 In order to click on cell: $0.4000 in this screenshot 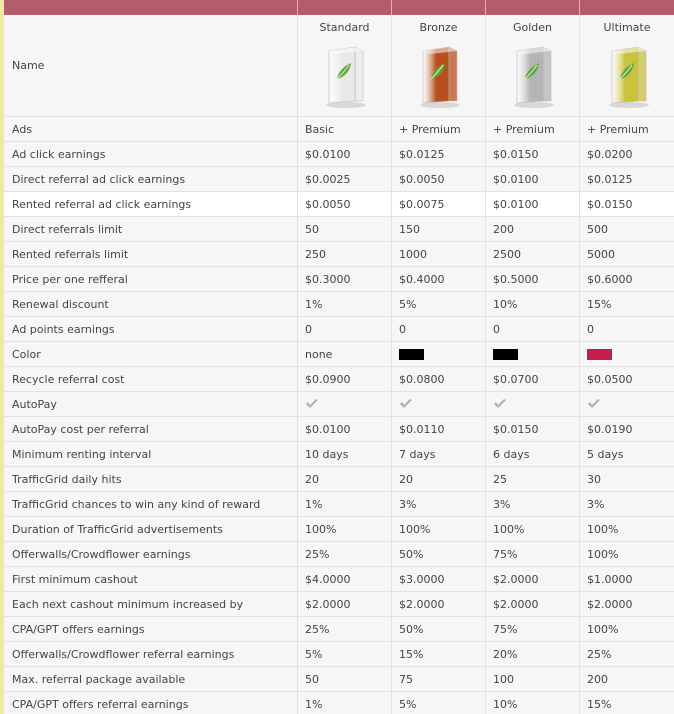, I will do `click(438, 279)`.